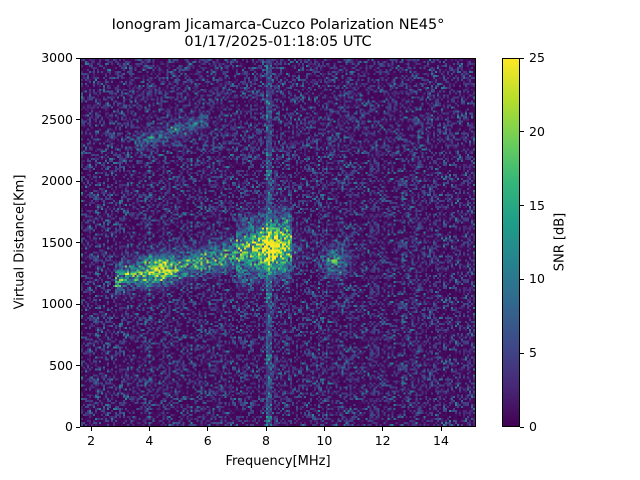  Describe the element at coordinates (537, 57) in the screenshot. I see `colorbar-tick-label: 25` at that location.